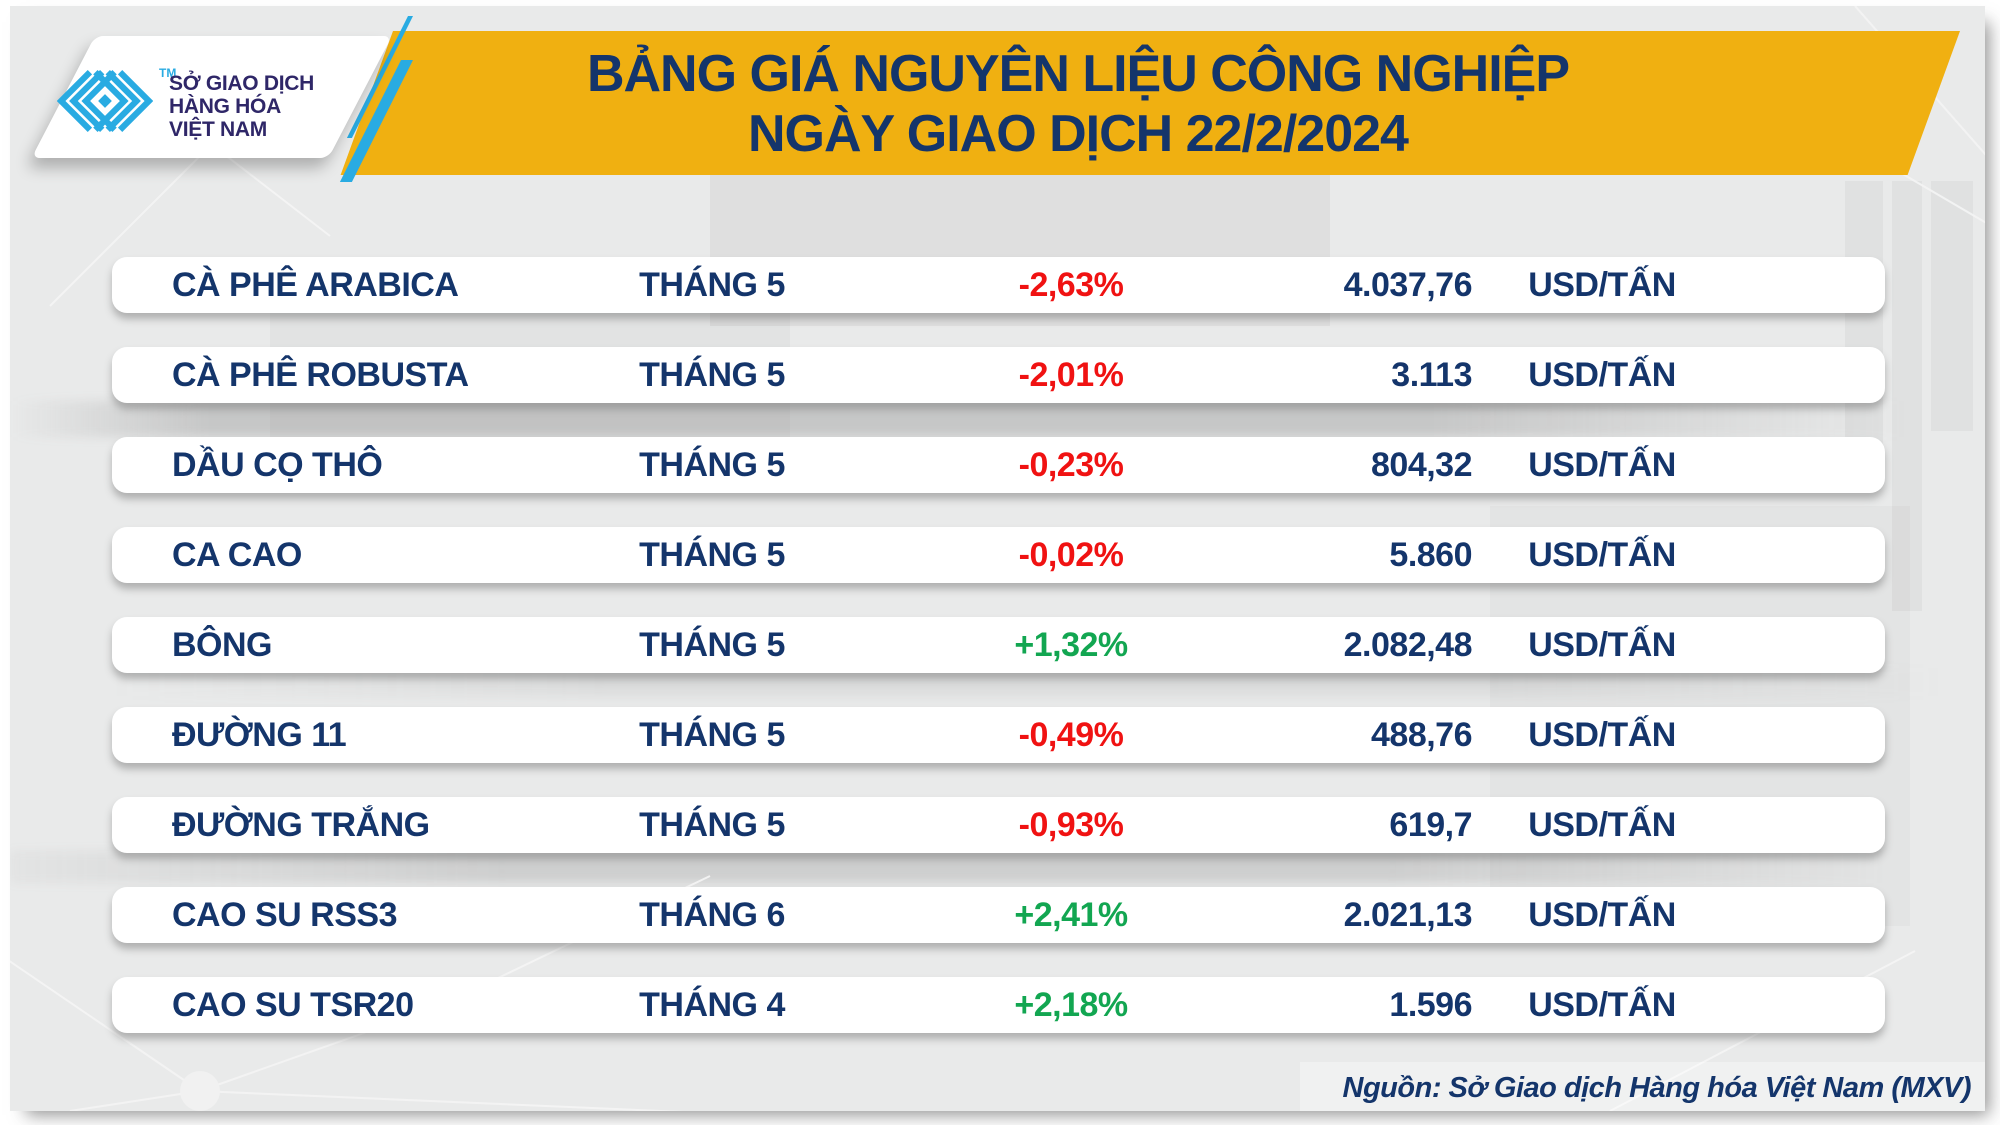  What do you see at coordinates (1071, 554) in the screenshot?
I see `change-percent: -0,02%` at bounding box center [1071, 554].